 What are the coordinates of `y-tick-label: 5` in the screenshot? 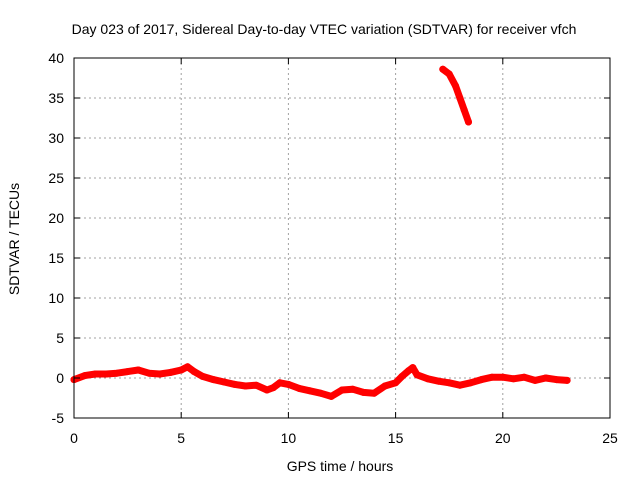 It's located at (60, 338).